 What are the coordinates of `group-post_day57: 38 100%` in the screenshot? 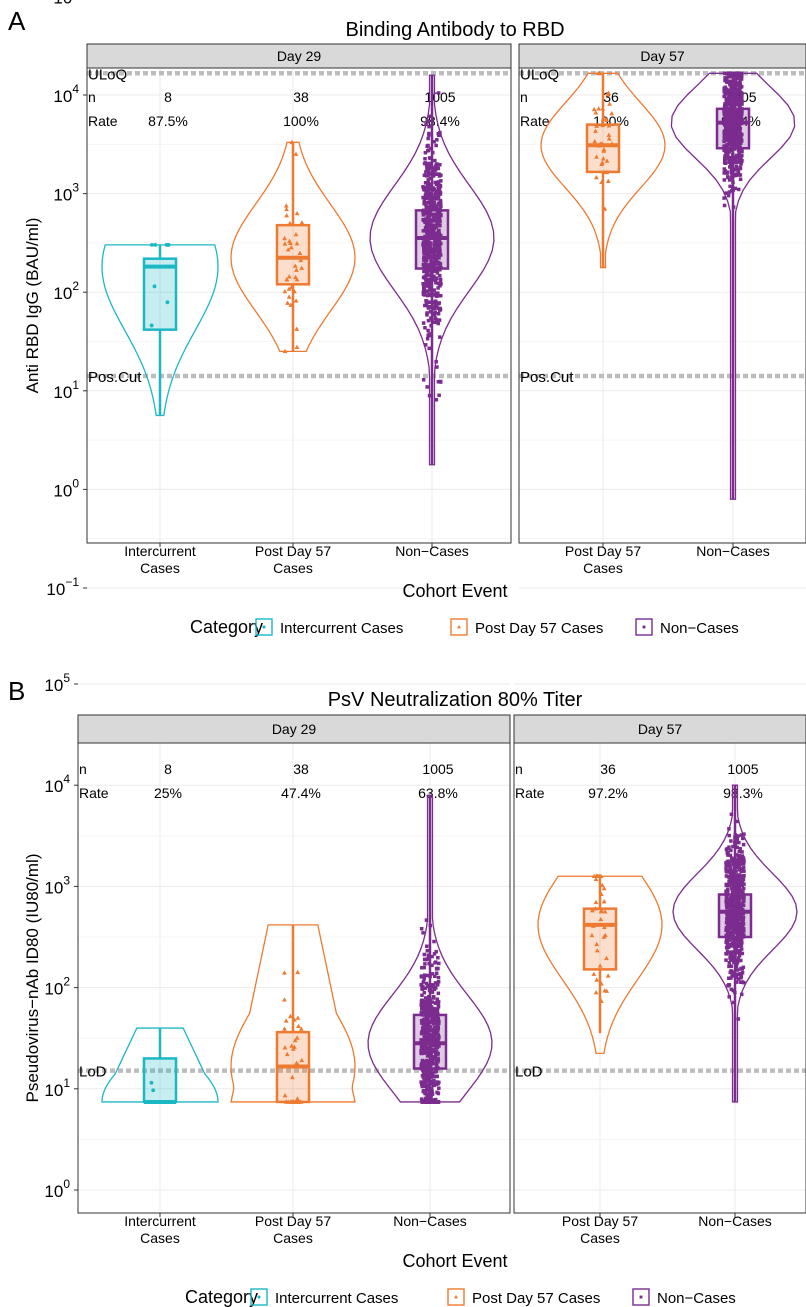 It's located at (293, 221).